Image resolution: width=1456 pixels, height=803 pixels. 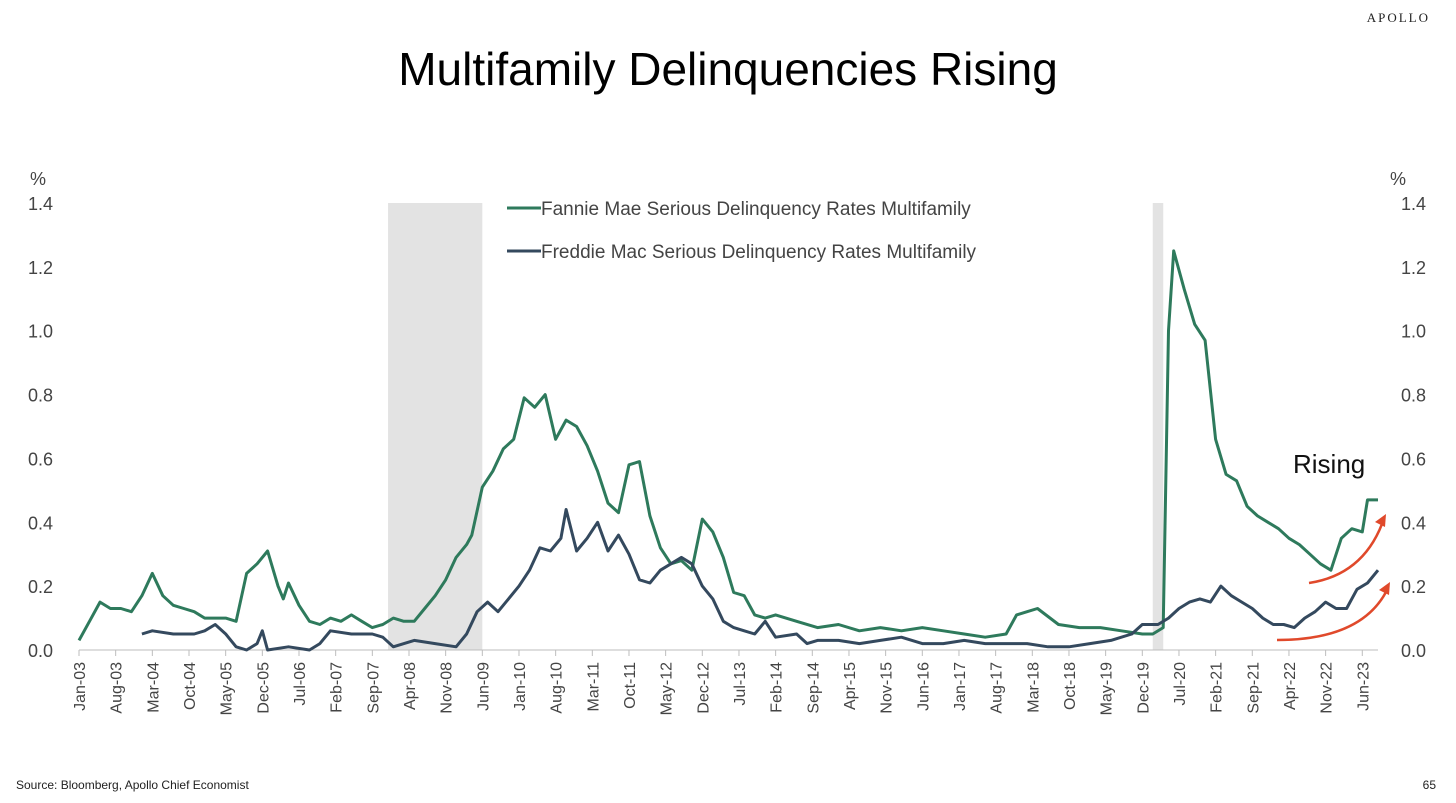 What do you see at coordinates (373, 688) in the screenshot?
I see `x-tick-label: Sep-07` at bounding box center [373, 688].